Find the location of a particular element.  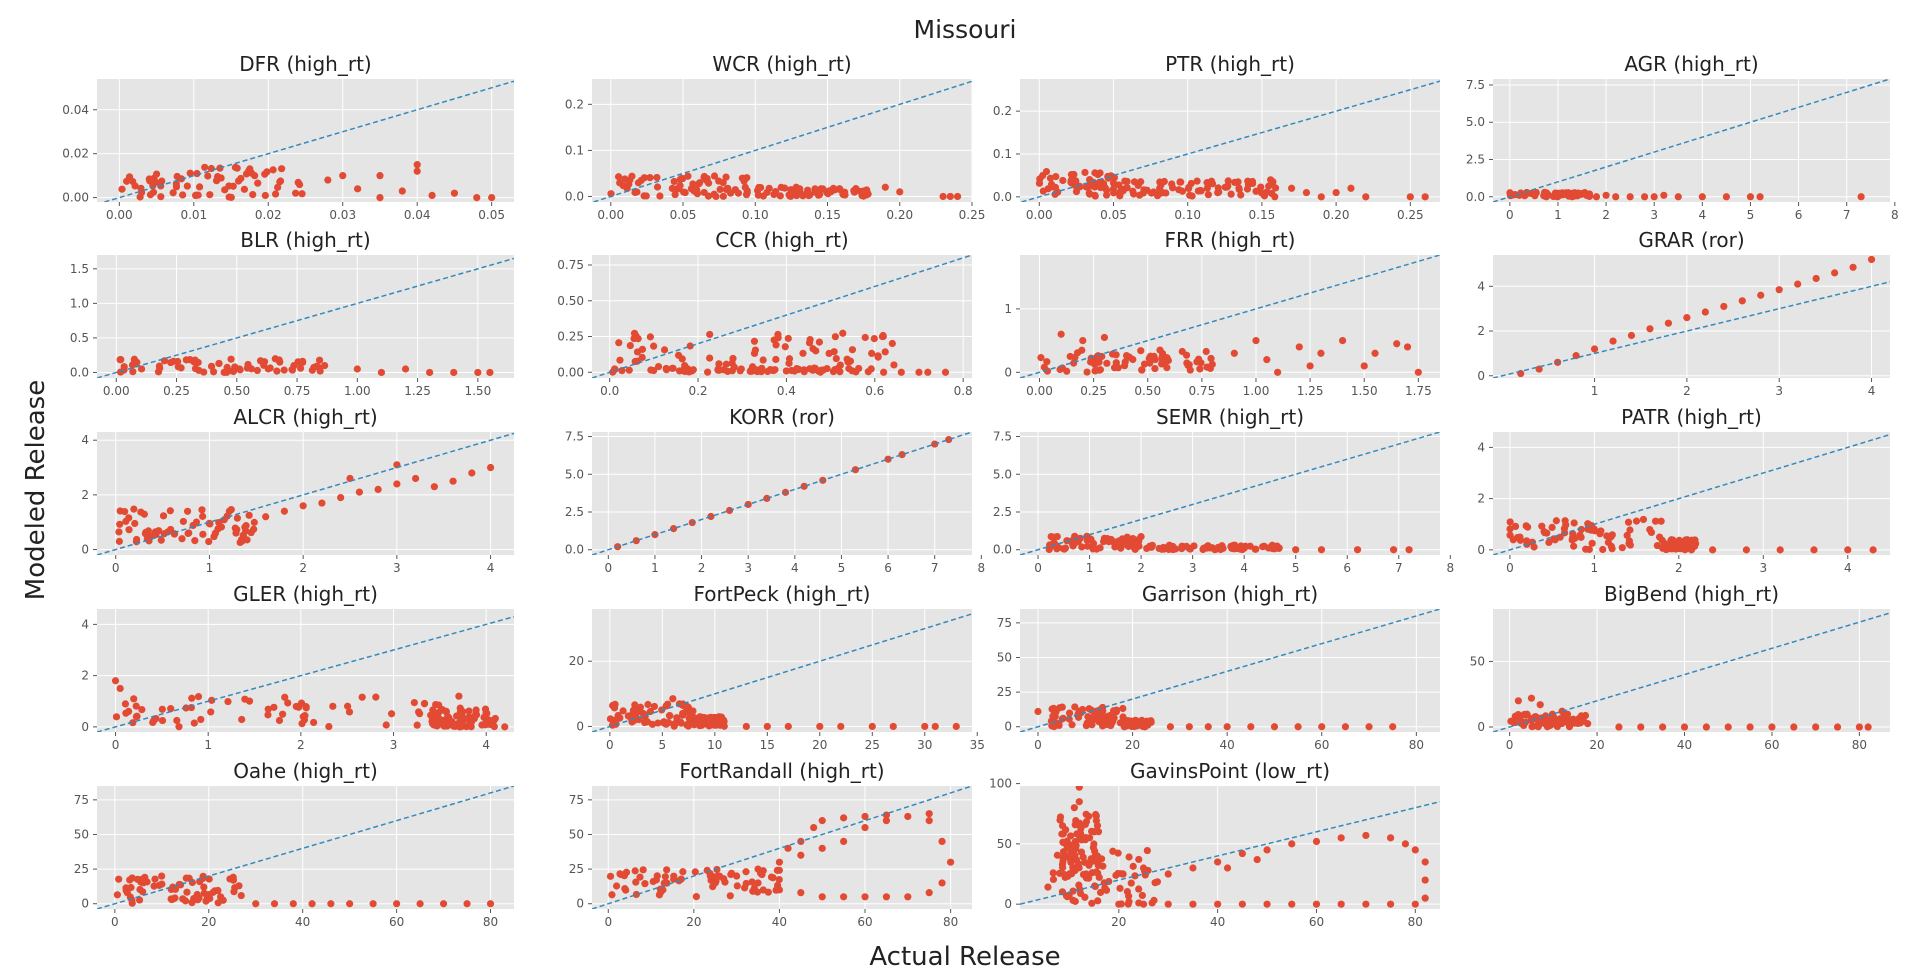

y-tick-label: 0.1 is located at coordinates (574, 150).